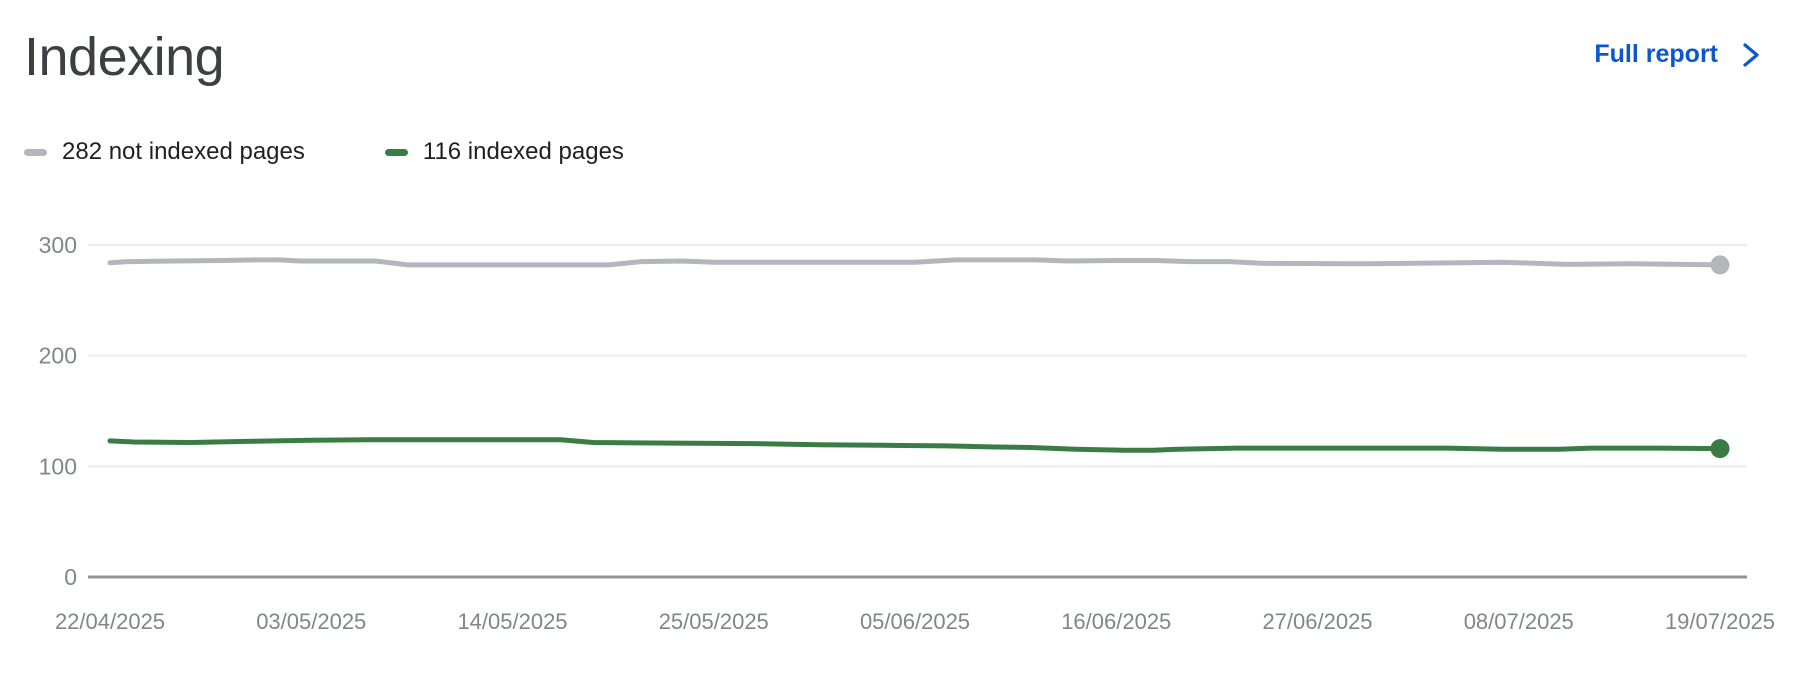 Image resolution: width=1794 pixels, height=694 pixels. Describe the element at coordinates (110, 621) in the screenshot. I see `svg-text: 22/04/2025` at that location.